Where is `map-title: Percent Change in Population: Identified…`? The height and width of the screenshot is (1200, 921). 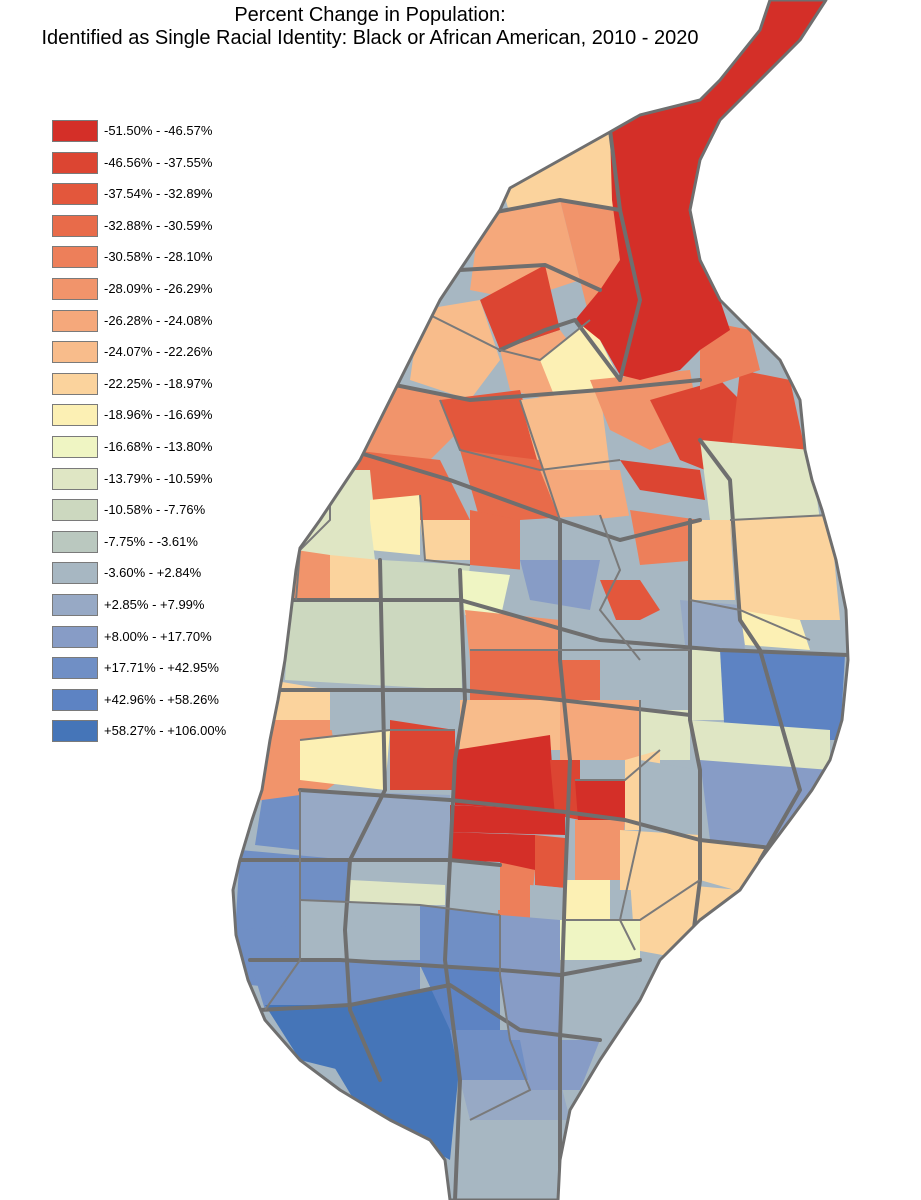
map-title: Percent Change in Population: Identified… is located at coordinates (370, 27).